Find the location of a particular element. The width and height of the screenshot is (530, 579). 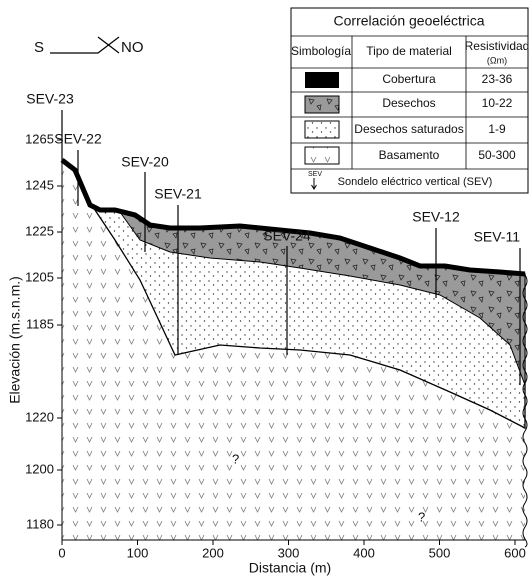

legend-grid is located at coordinates (409, 102).